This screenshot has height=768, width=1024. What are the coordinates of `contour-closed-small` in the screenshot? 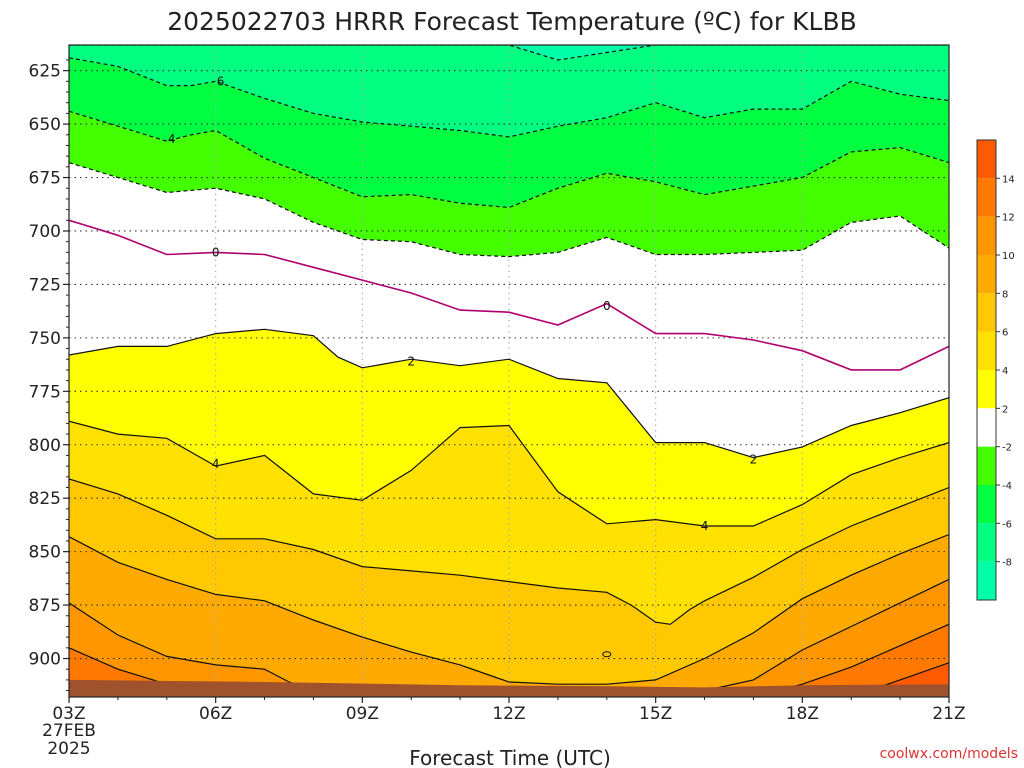 It's located at (607, 654).